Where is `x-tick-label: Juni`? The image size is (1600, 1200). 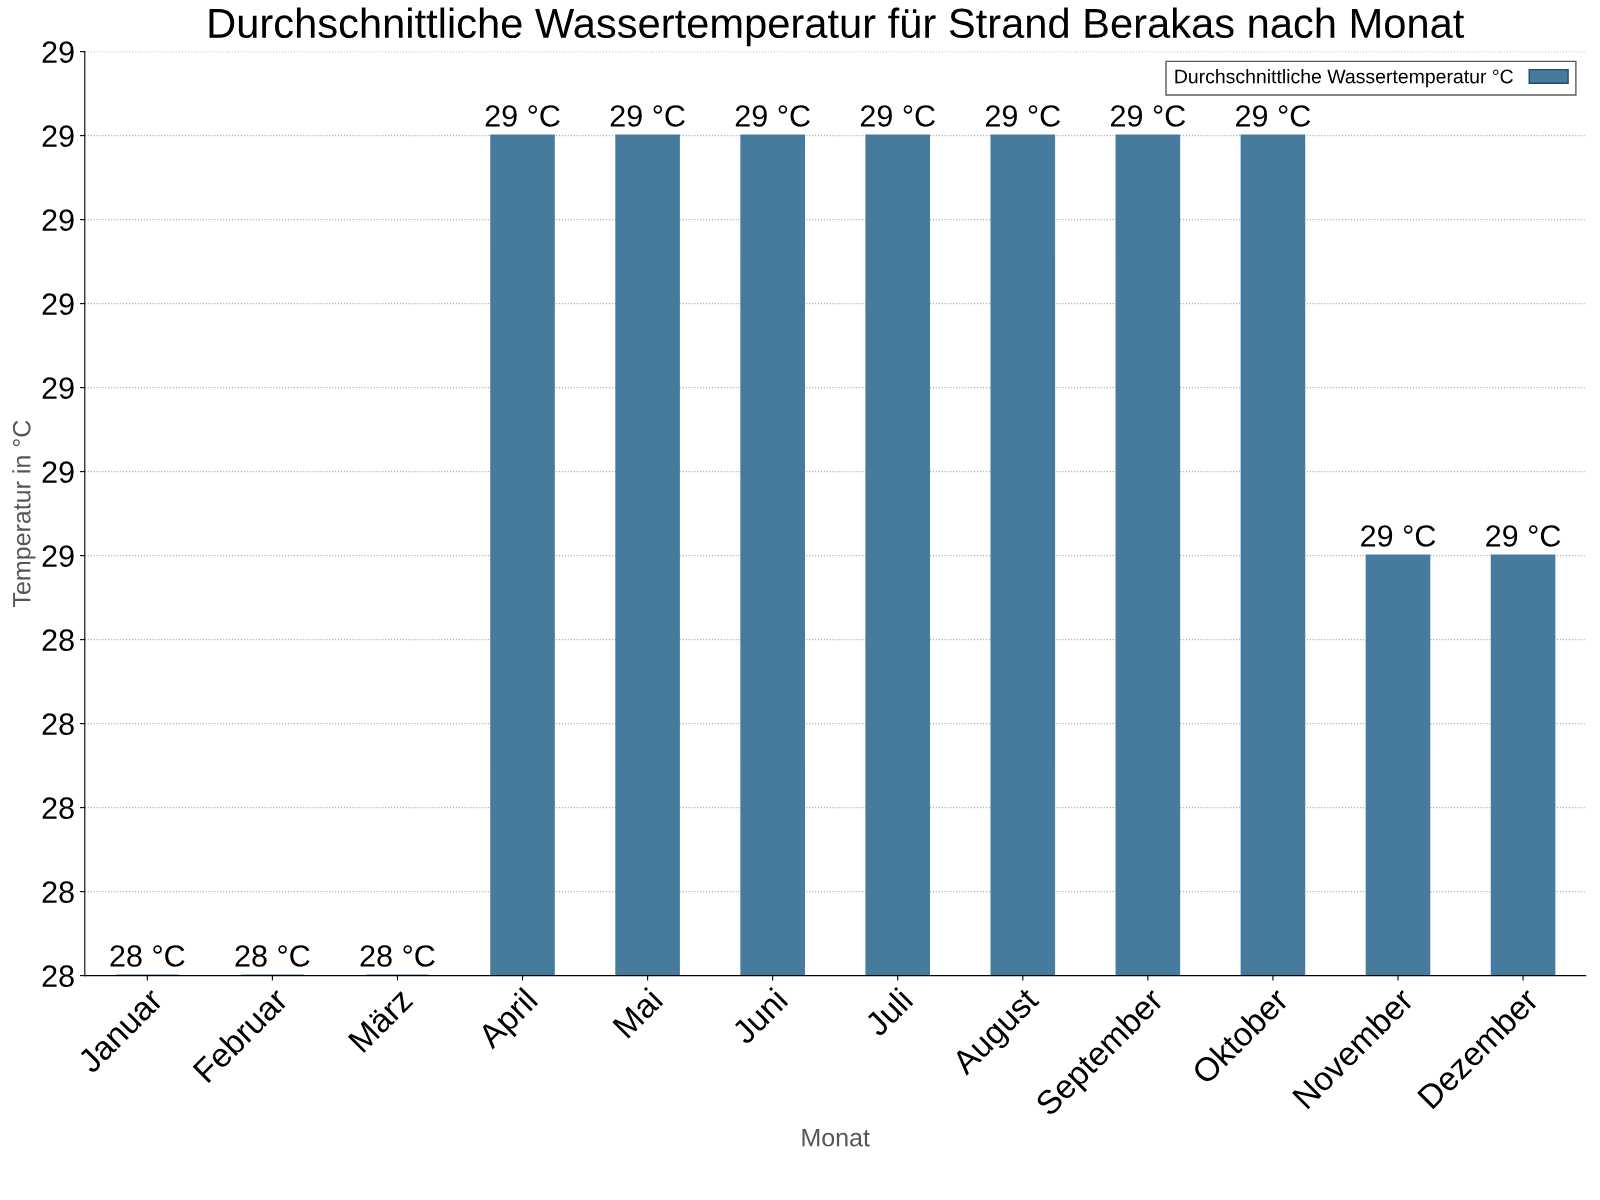 x-tick-label: Juni is located at coordinates (759, 1016).